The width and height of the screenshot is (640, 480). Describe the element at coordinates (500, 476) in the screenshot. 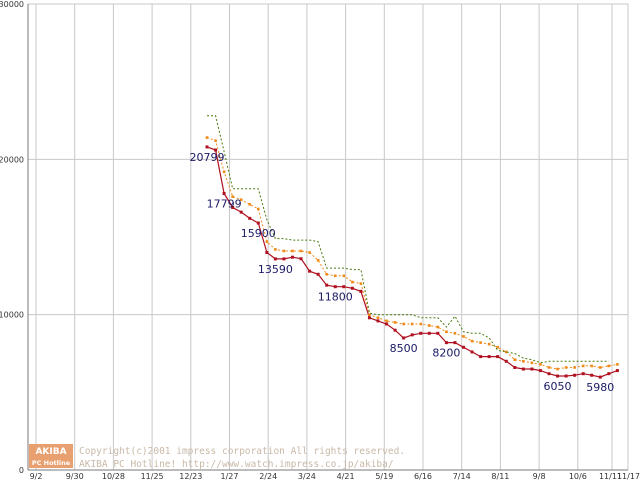

I see `x-tick-label: 8/11` at that location.